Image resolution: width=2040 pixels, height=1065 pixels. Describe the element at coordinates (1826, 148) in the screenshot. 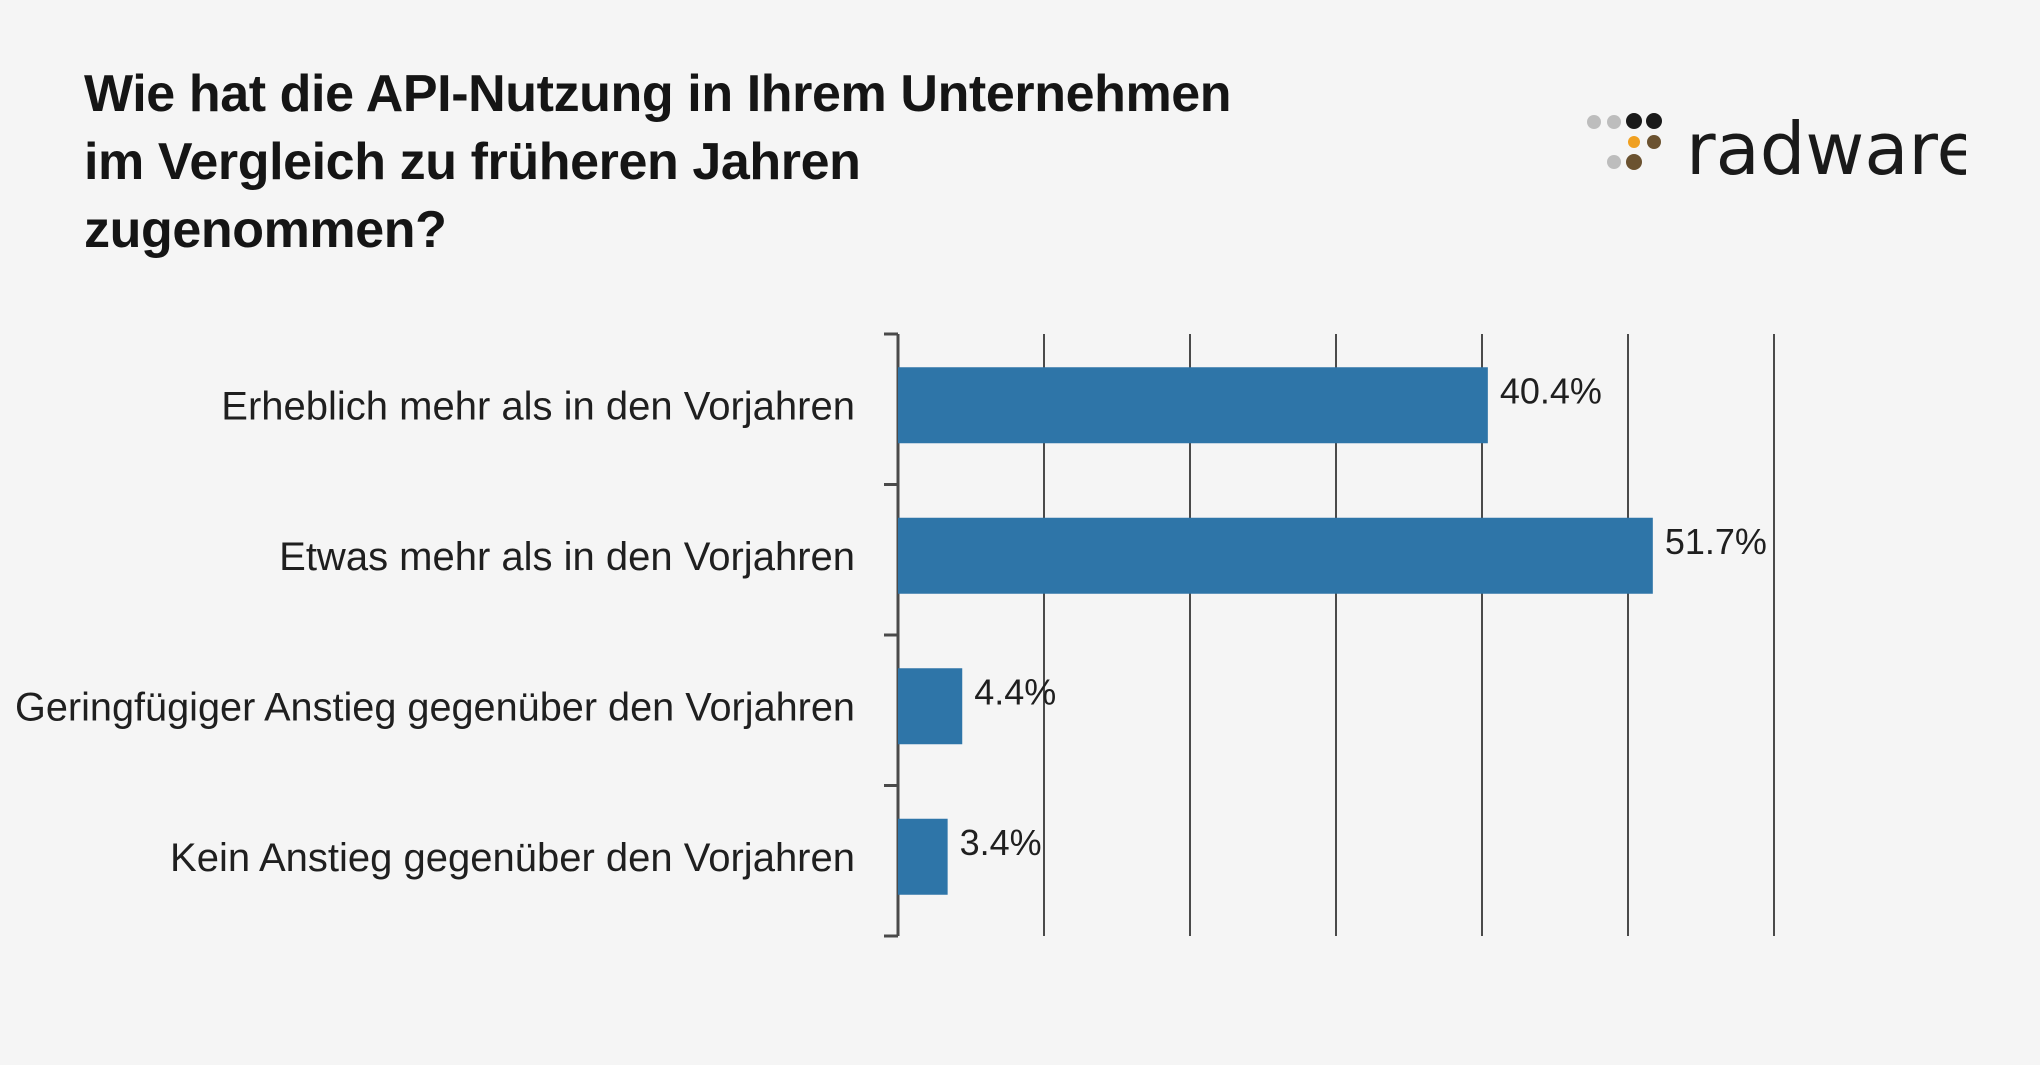

I see `logo-wordmark: radware` at that location.